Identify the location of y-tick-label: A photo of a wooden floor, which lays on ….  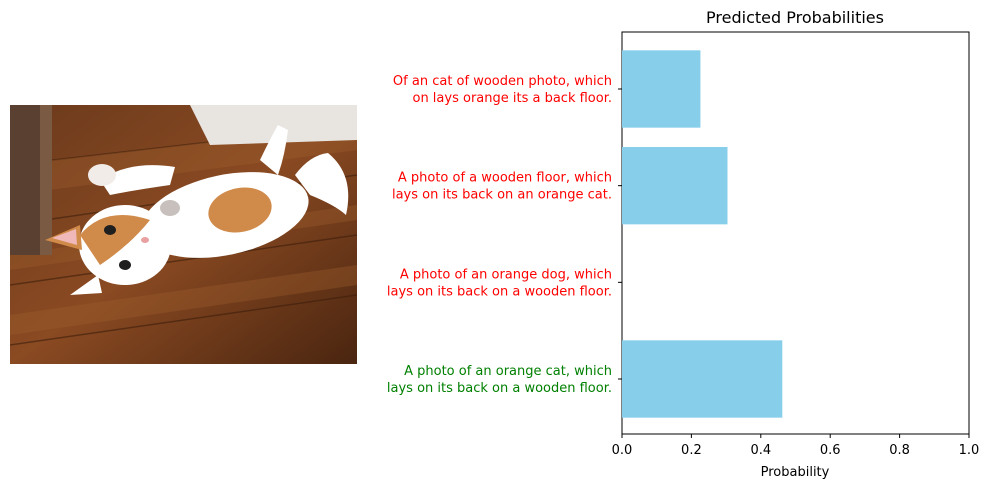
(502, 187).